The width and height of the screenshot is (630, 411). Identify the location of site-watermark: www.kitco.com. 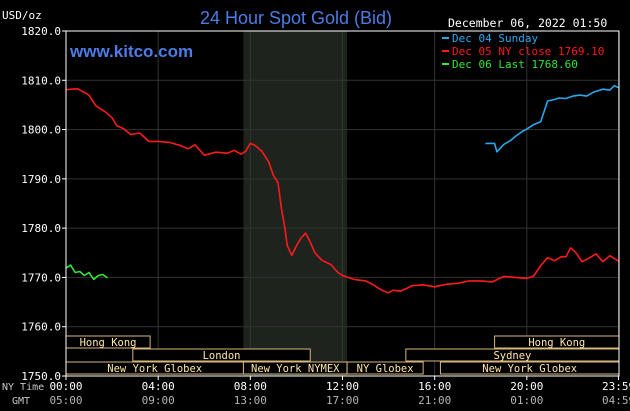
(131, 51).